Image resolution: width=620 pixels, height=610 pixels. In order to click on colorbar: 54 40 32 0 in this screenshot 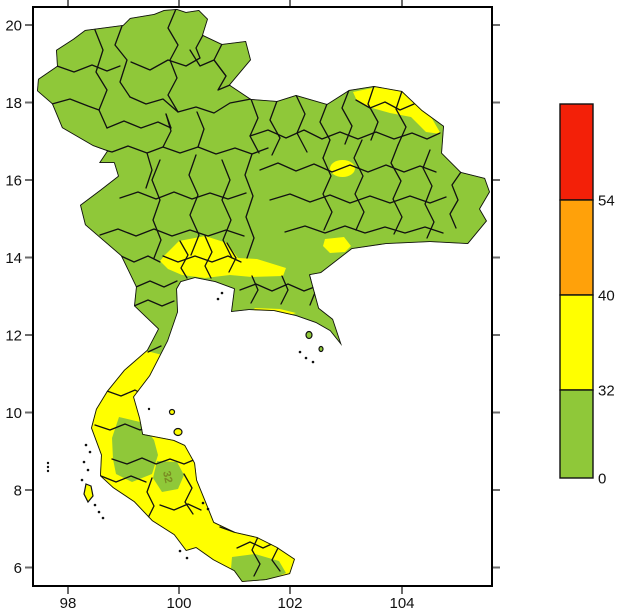, I will do `click(587, 295)`.